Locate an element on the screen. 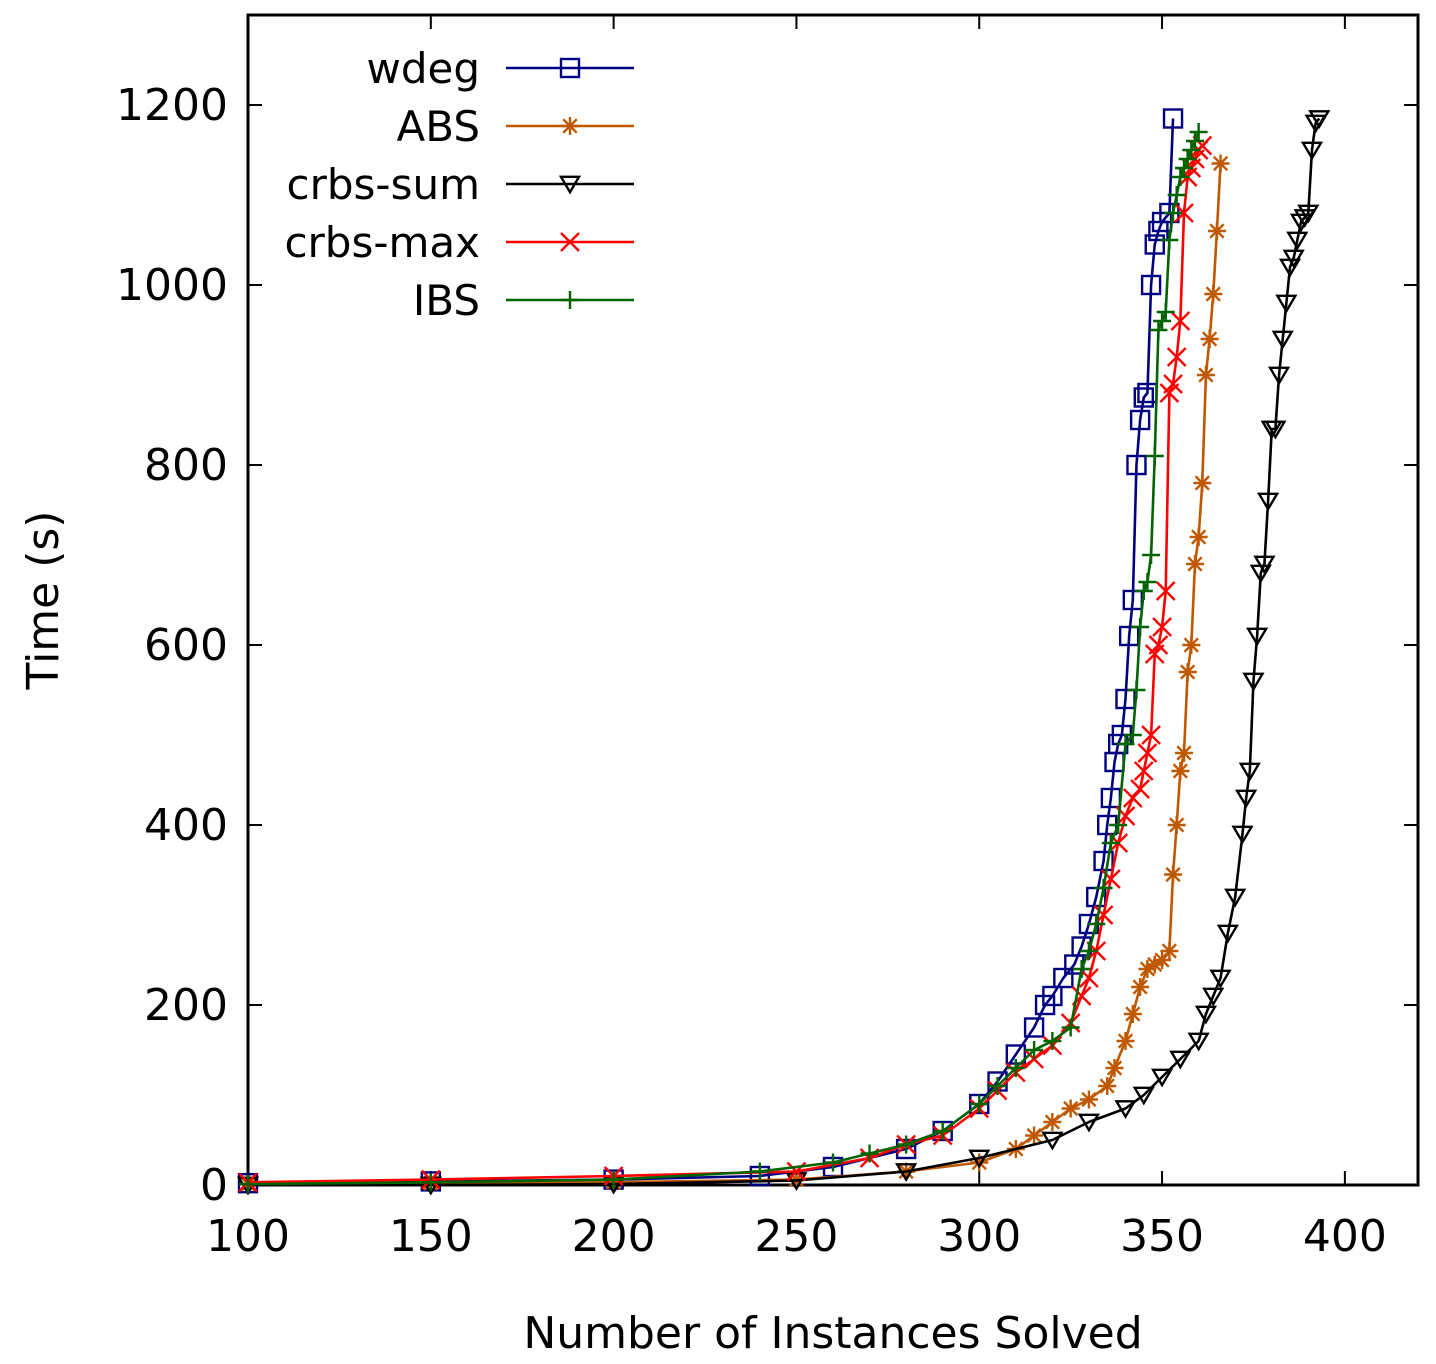  y-tick-label: 200 is located at coordinates (186, 1005).